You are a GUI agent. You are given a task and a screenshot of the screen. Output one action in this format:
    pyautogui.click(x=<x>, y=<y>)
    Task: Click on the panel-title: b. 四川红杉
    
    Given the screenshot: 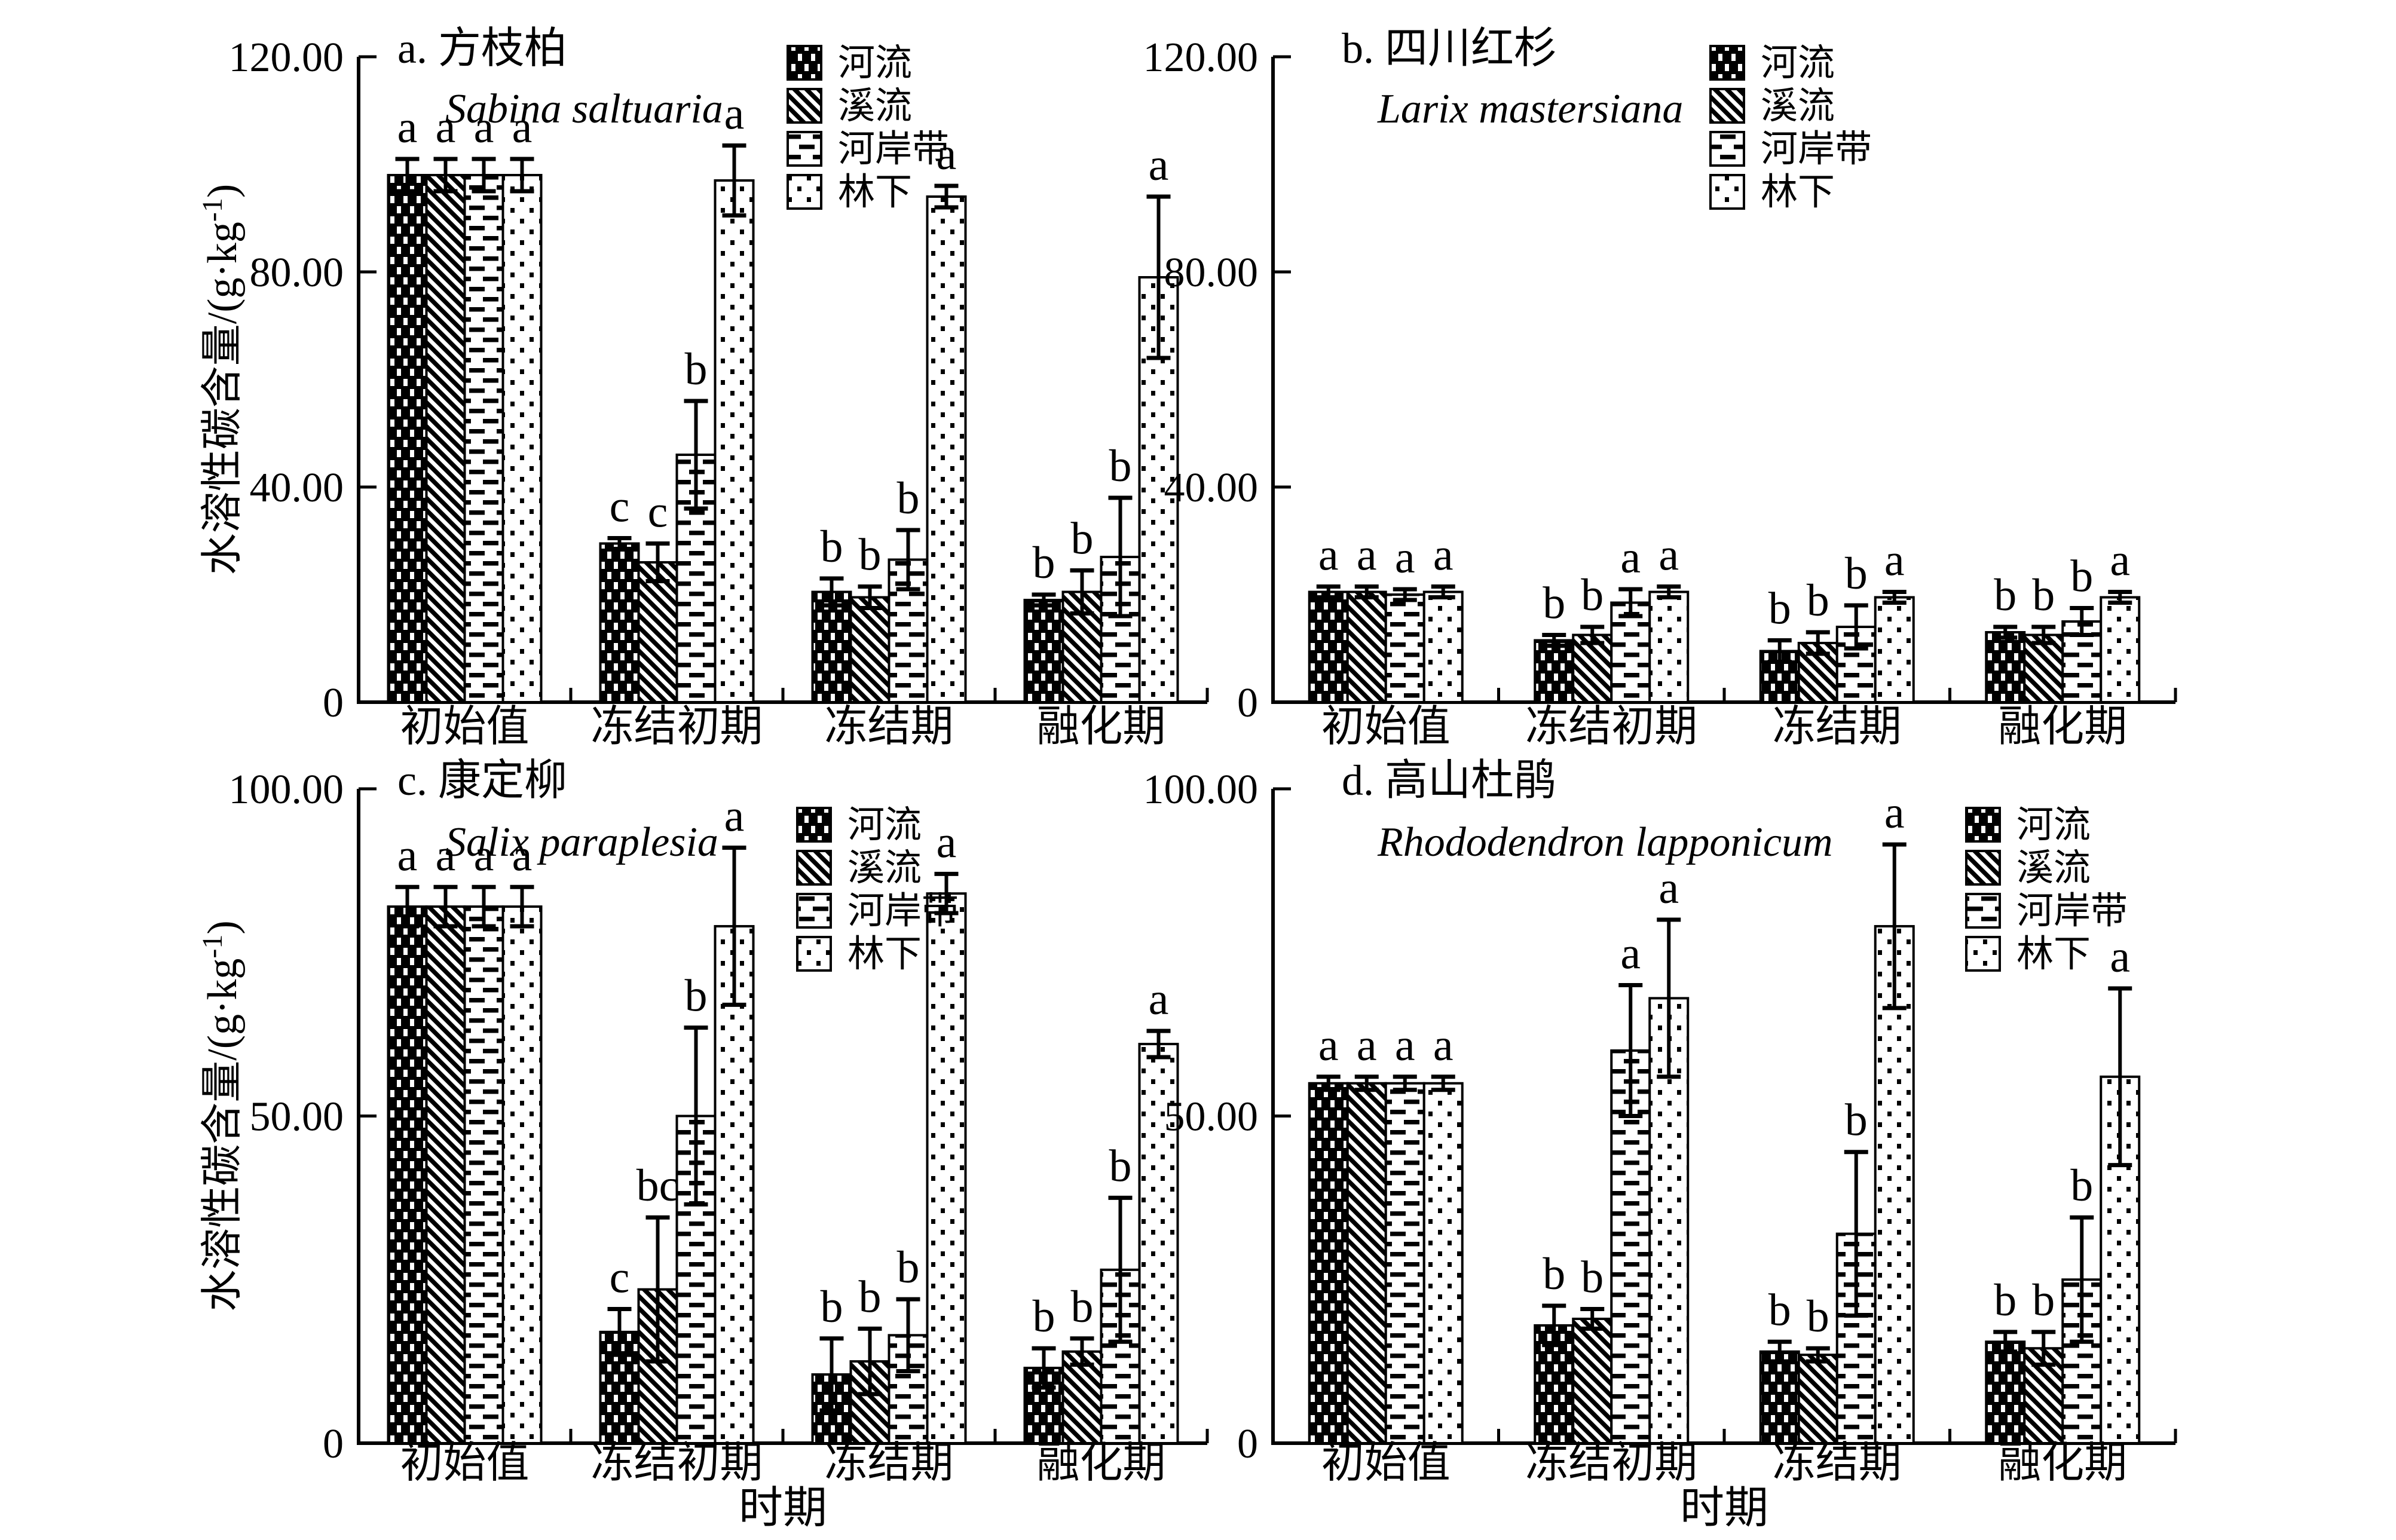 What is the action you would take?
    pyautogui.click(x=1449, y=48)
    